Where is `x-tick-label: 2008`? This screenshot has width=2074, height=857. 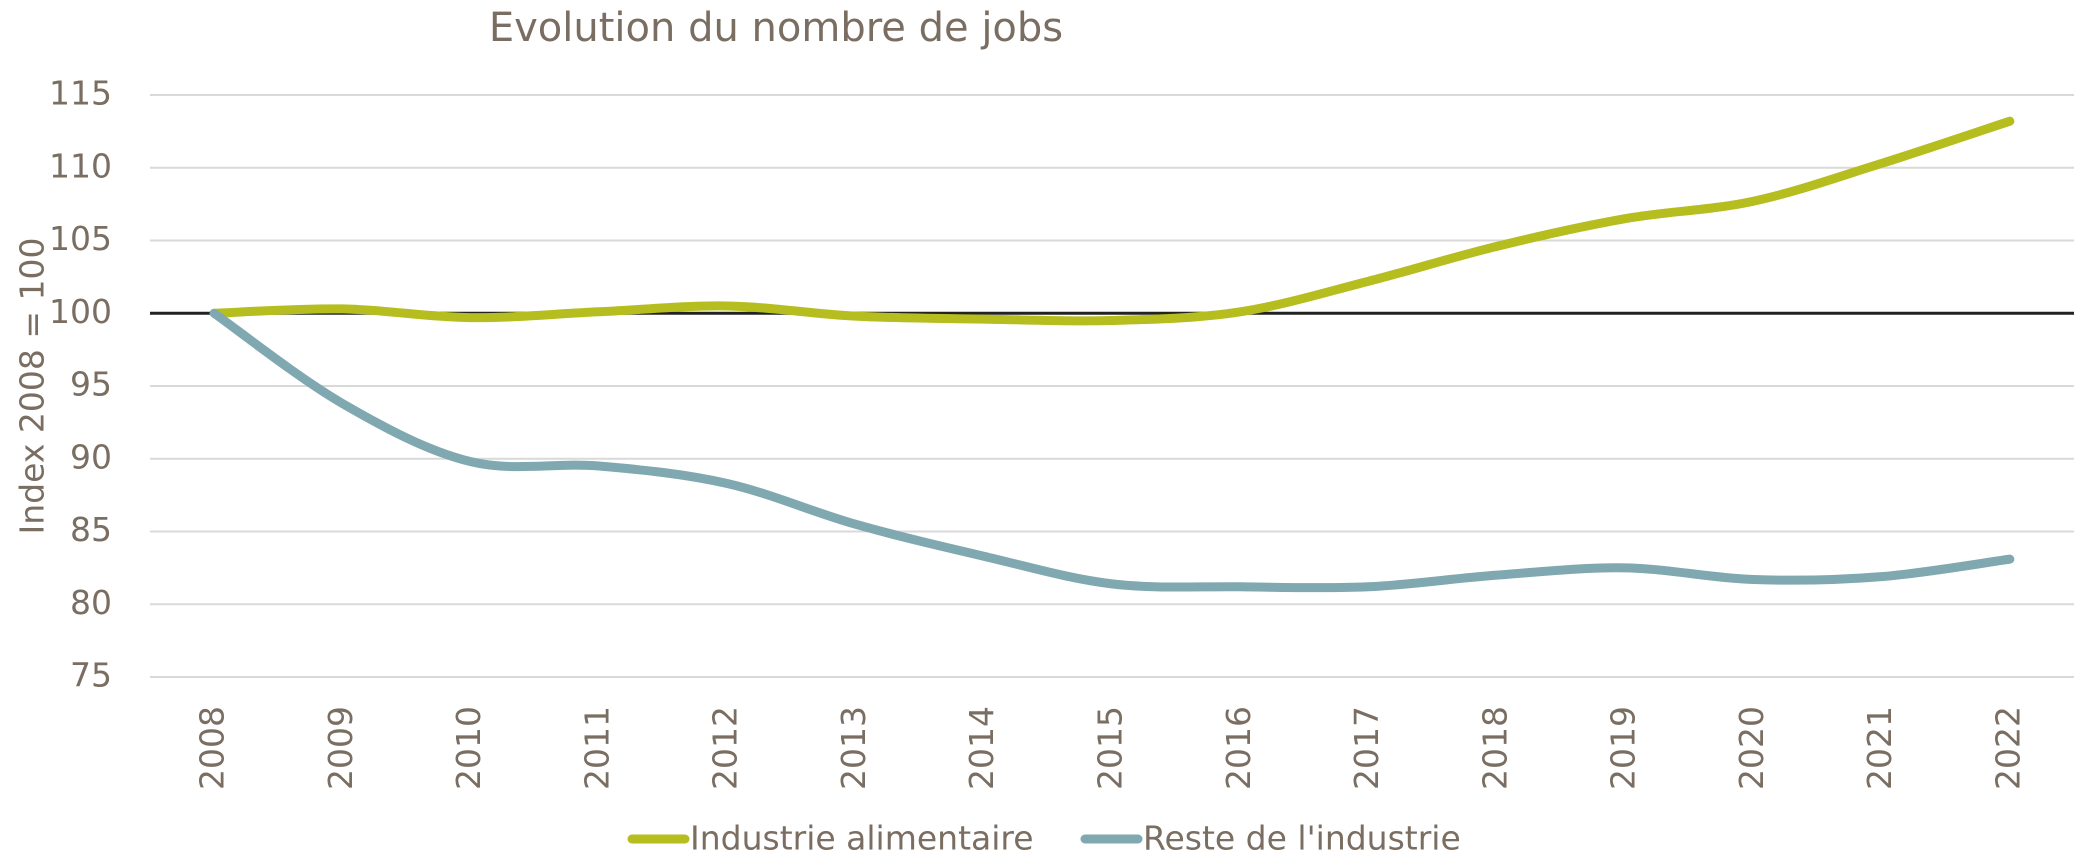
x-tick-label: 2008 is located at coordinates (212, 748).